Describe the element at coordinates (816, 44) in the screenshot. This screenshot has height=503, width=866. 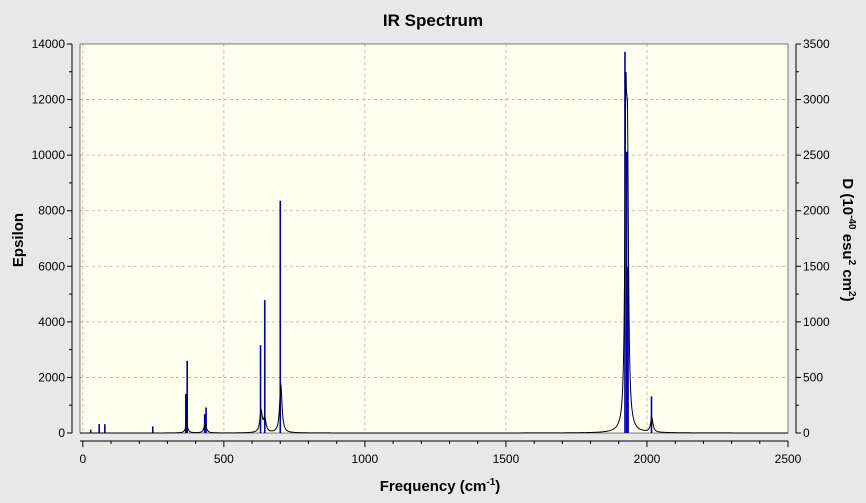
I see `y-right-tick-label: 3500` at that location.